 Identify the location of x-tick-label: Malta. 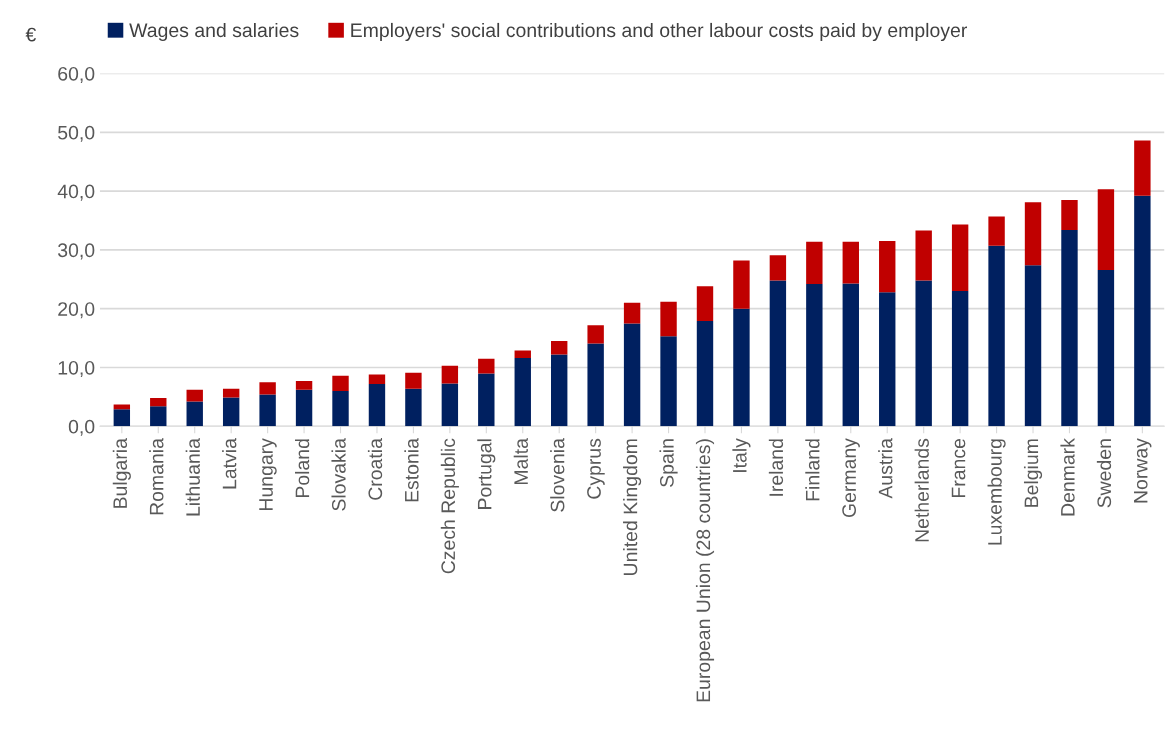
(520, 461).